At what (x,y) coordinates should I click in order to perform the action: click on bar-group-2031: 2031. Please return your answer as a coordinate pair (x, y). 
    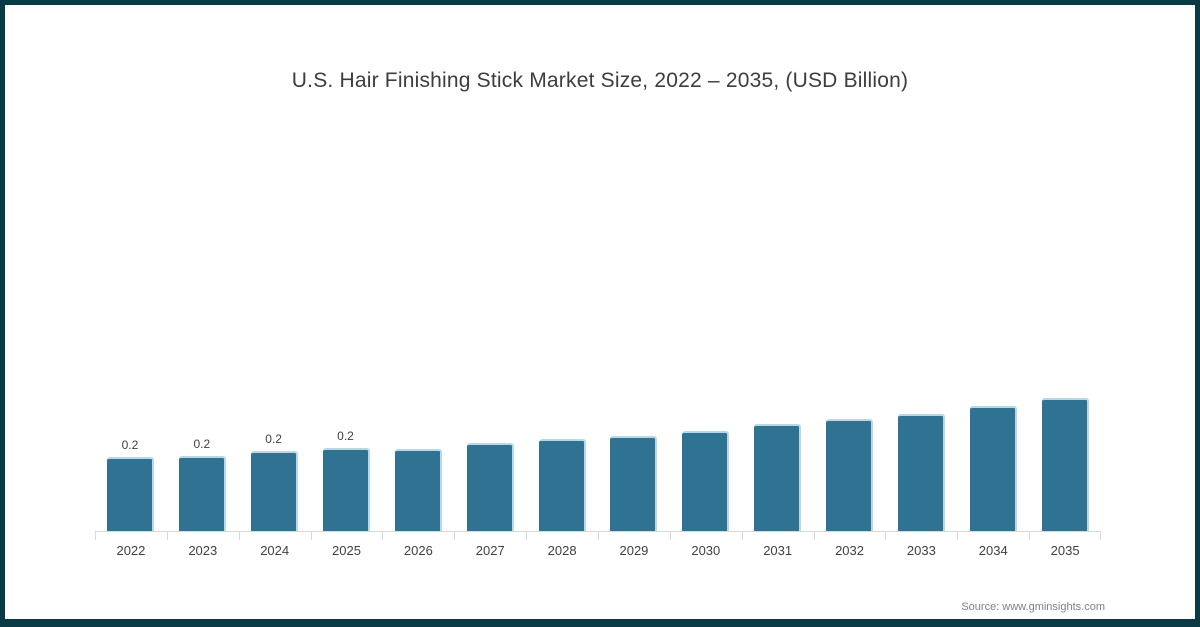
    Looking at the image, I should click on (777, 459).